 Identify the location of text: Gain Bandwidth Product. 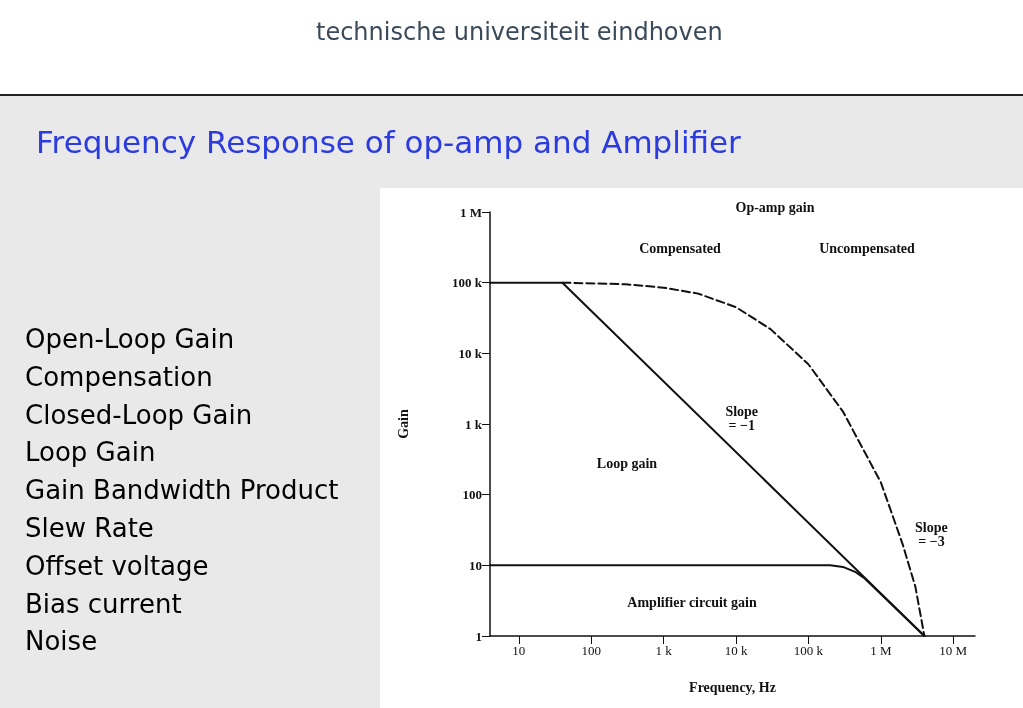
(182, 491).